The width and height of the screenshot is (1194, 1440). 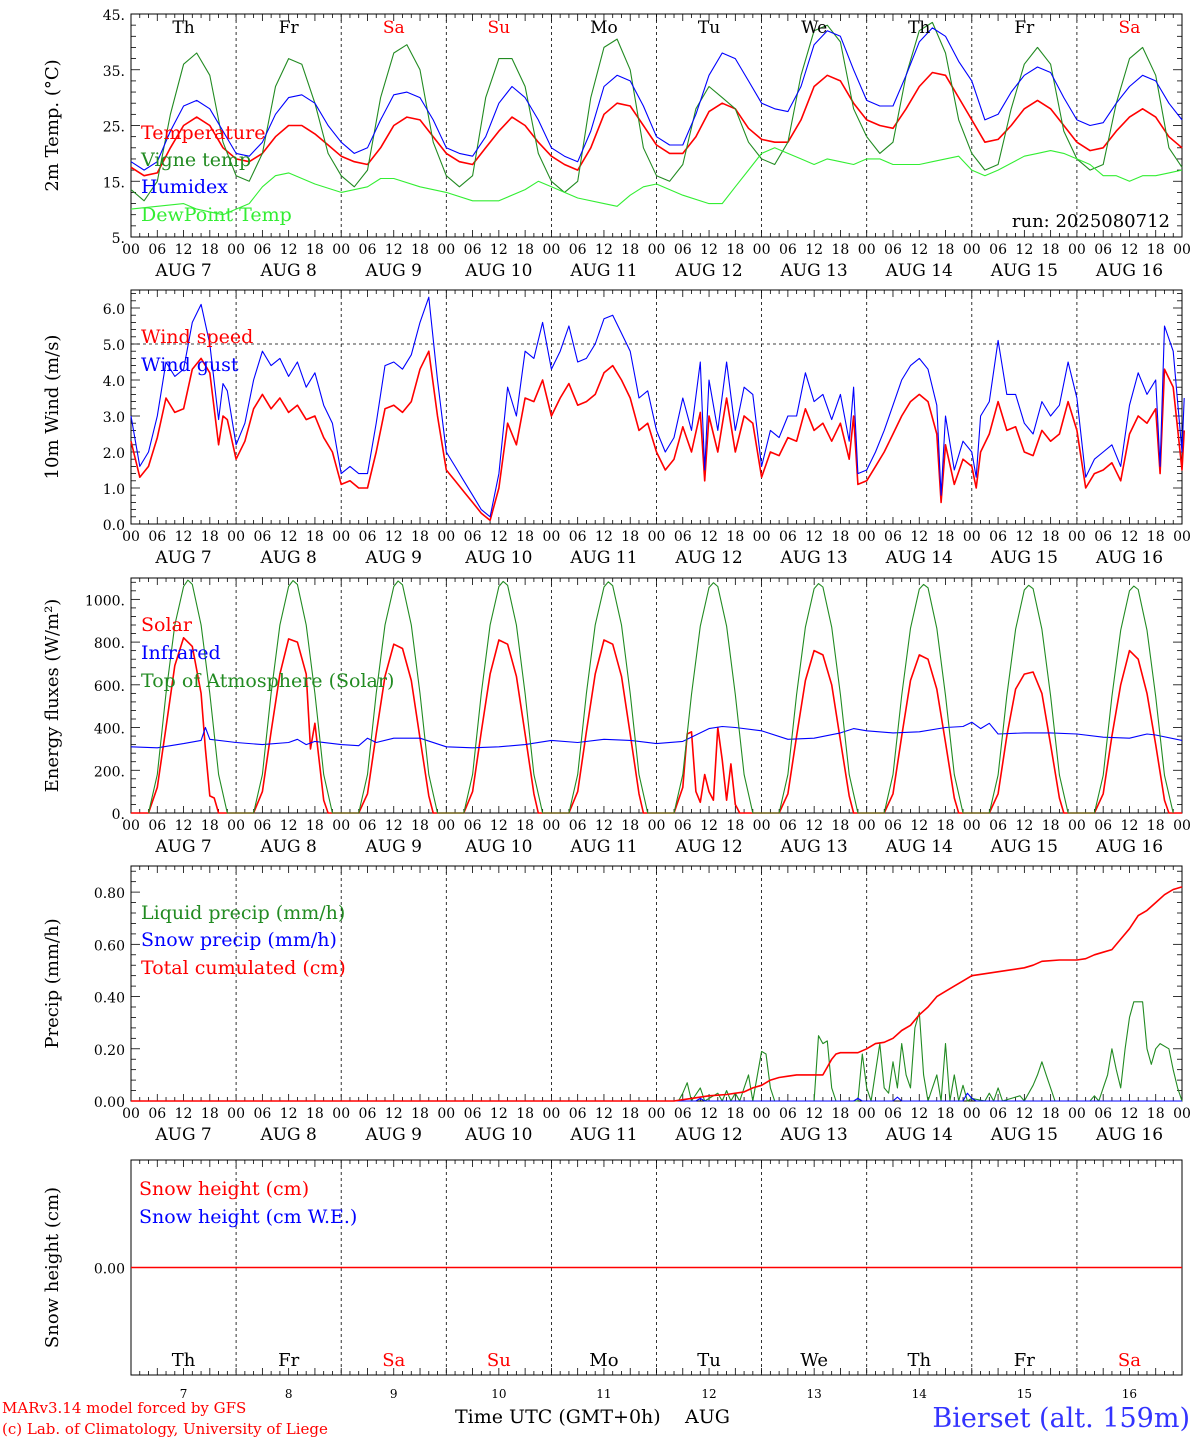 What do you see at coordinates (195, 160) in the screenshot?
I see `legend-entry: Vigne temp` at bounding box center [195, 160].